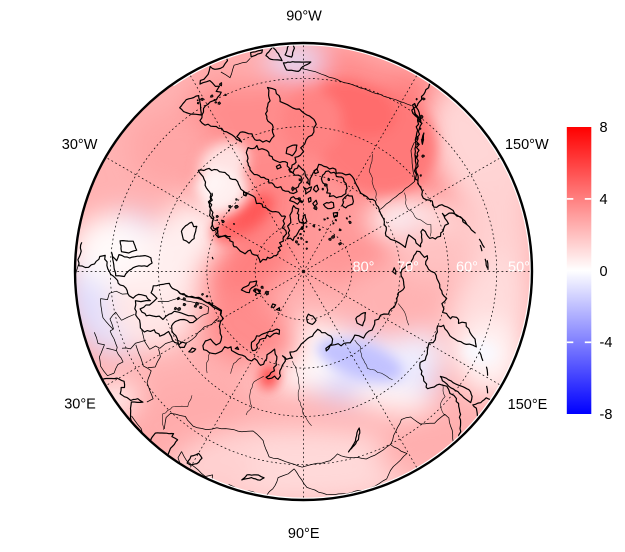 This screenshot has height=552, width=625. What do you see at coordinates (527, 145) in the screenshot?
I see `svg-text: 150°W` at bounding box center [527, 145].